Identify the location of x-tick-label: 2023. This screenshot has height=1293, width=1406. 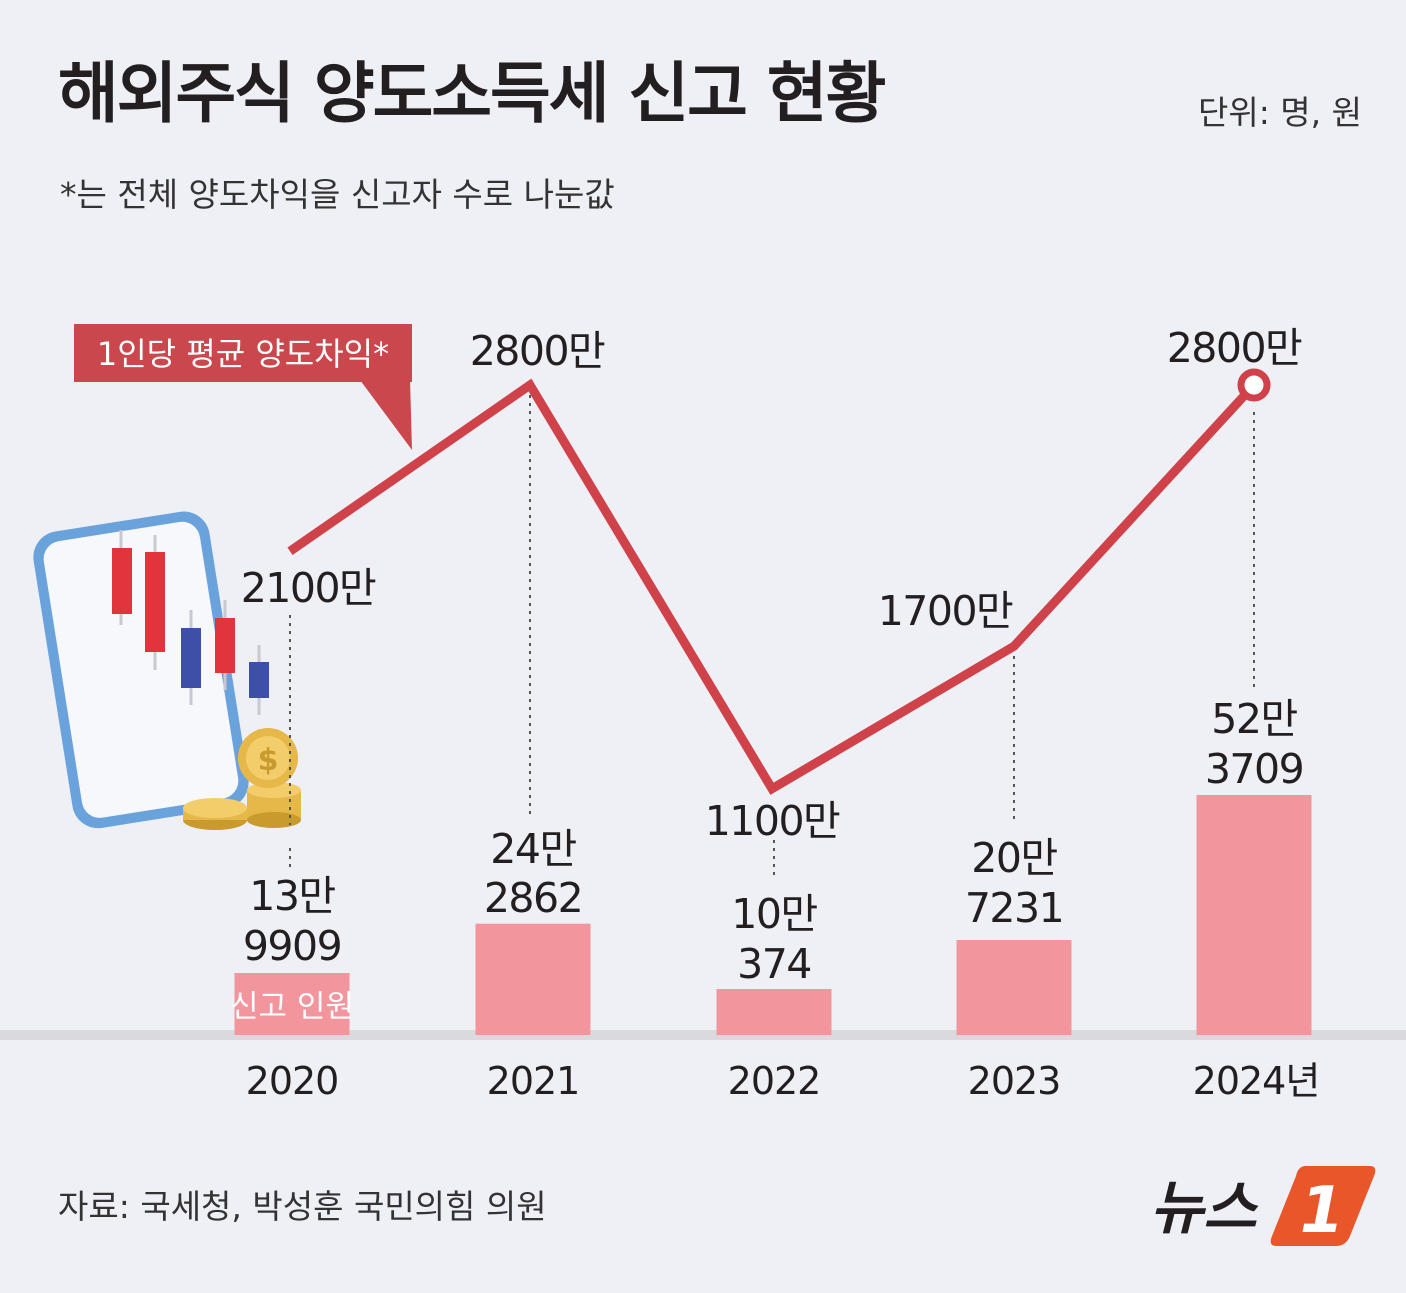
(1014, 1081).